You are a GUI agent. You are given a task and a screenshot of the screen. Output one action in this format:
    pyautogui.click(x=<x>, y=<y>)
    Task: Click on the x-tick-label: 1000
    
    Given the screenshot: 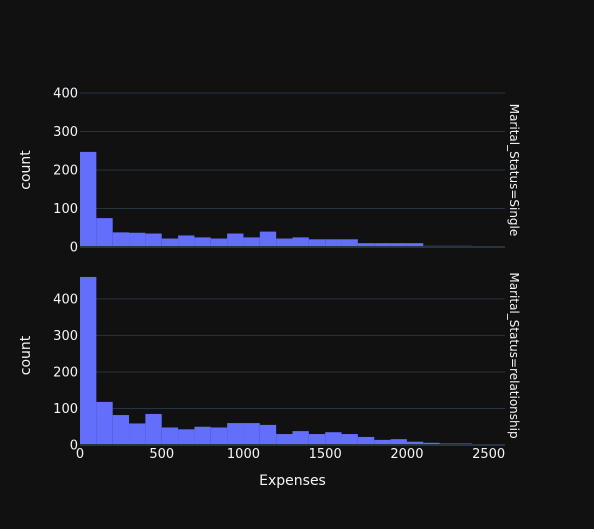 What is the action you would take?
    pyautogui.click(x=243, y=454)
    